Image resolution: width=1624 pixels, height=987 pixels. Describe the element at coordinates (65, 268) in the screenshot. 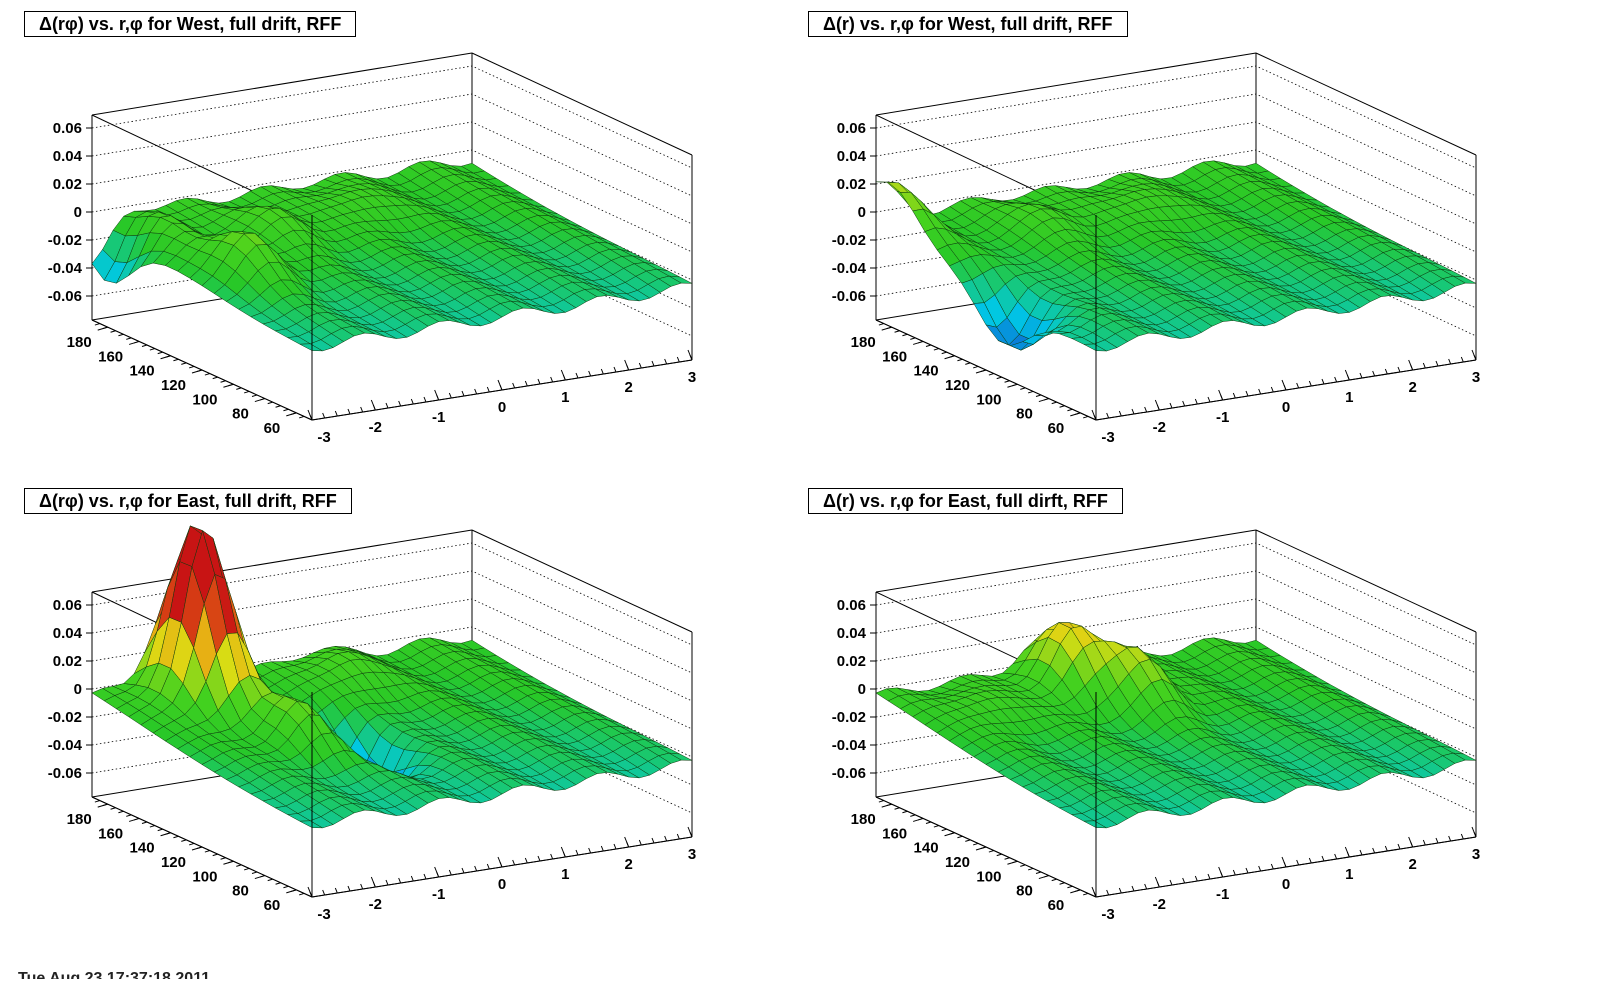

I see `z-tick-label: -0.04` at that location.